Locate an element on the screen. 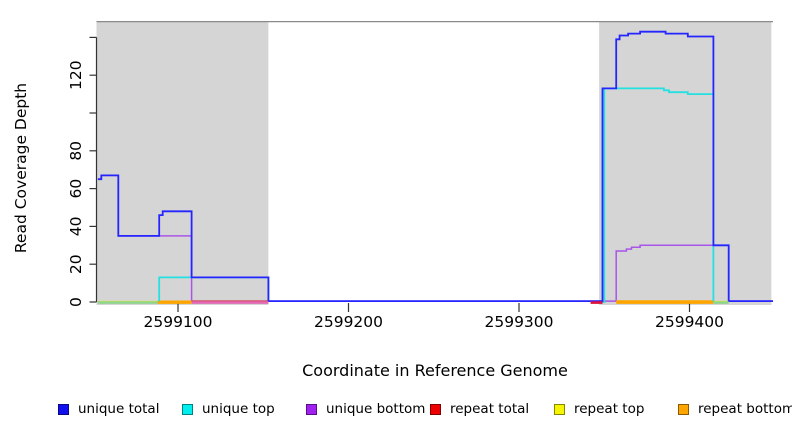 The width and height of the screenshot is (792, 432). y-axis-title: Read Coverage Depth is located at coordinates (21, 168).